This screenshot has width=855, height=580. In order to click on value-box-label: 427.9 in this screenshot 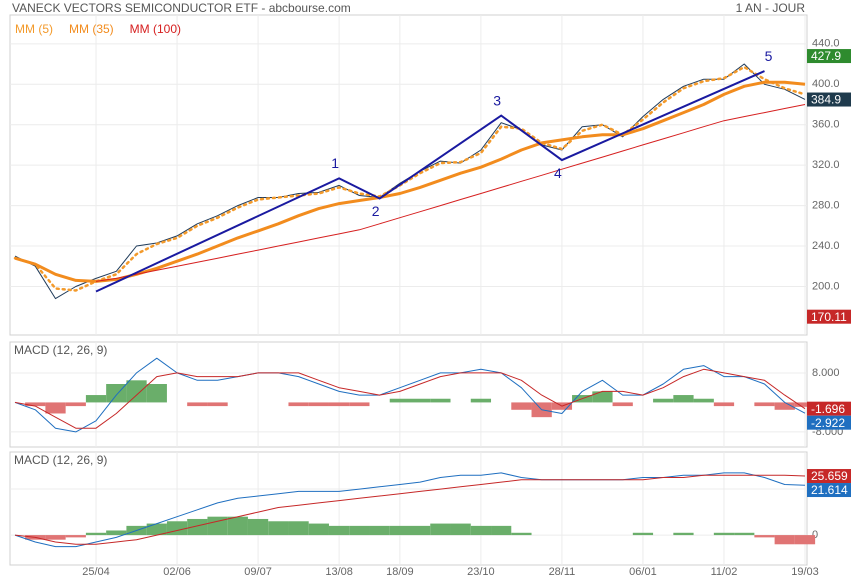, I will do `click(826, 56)`.